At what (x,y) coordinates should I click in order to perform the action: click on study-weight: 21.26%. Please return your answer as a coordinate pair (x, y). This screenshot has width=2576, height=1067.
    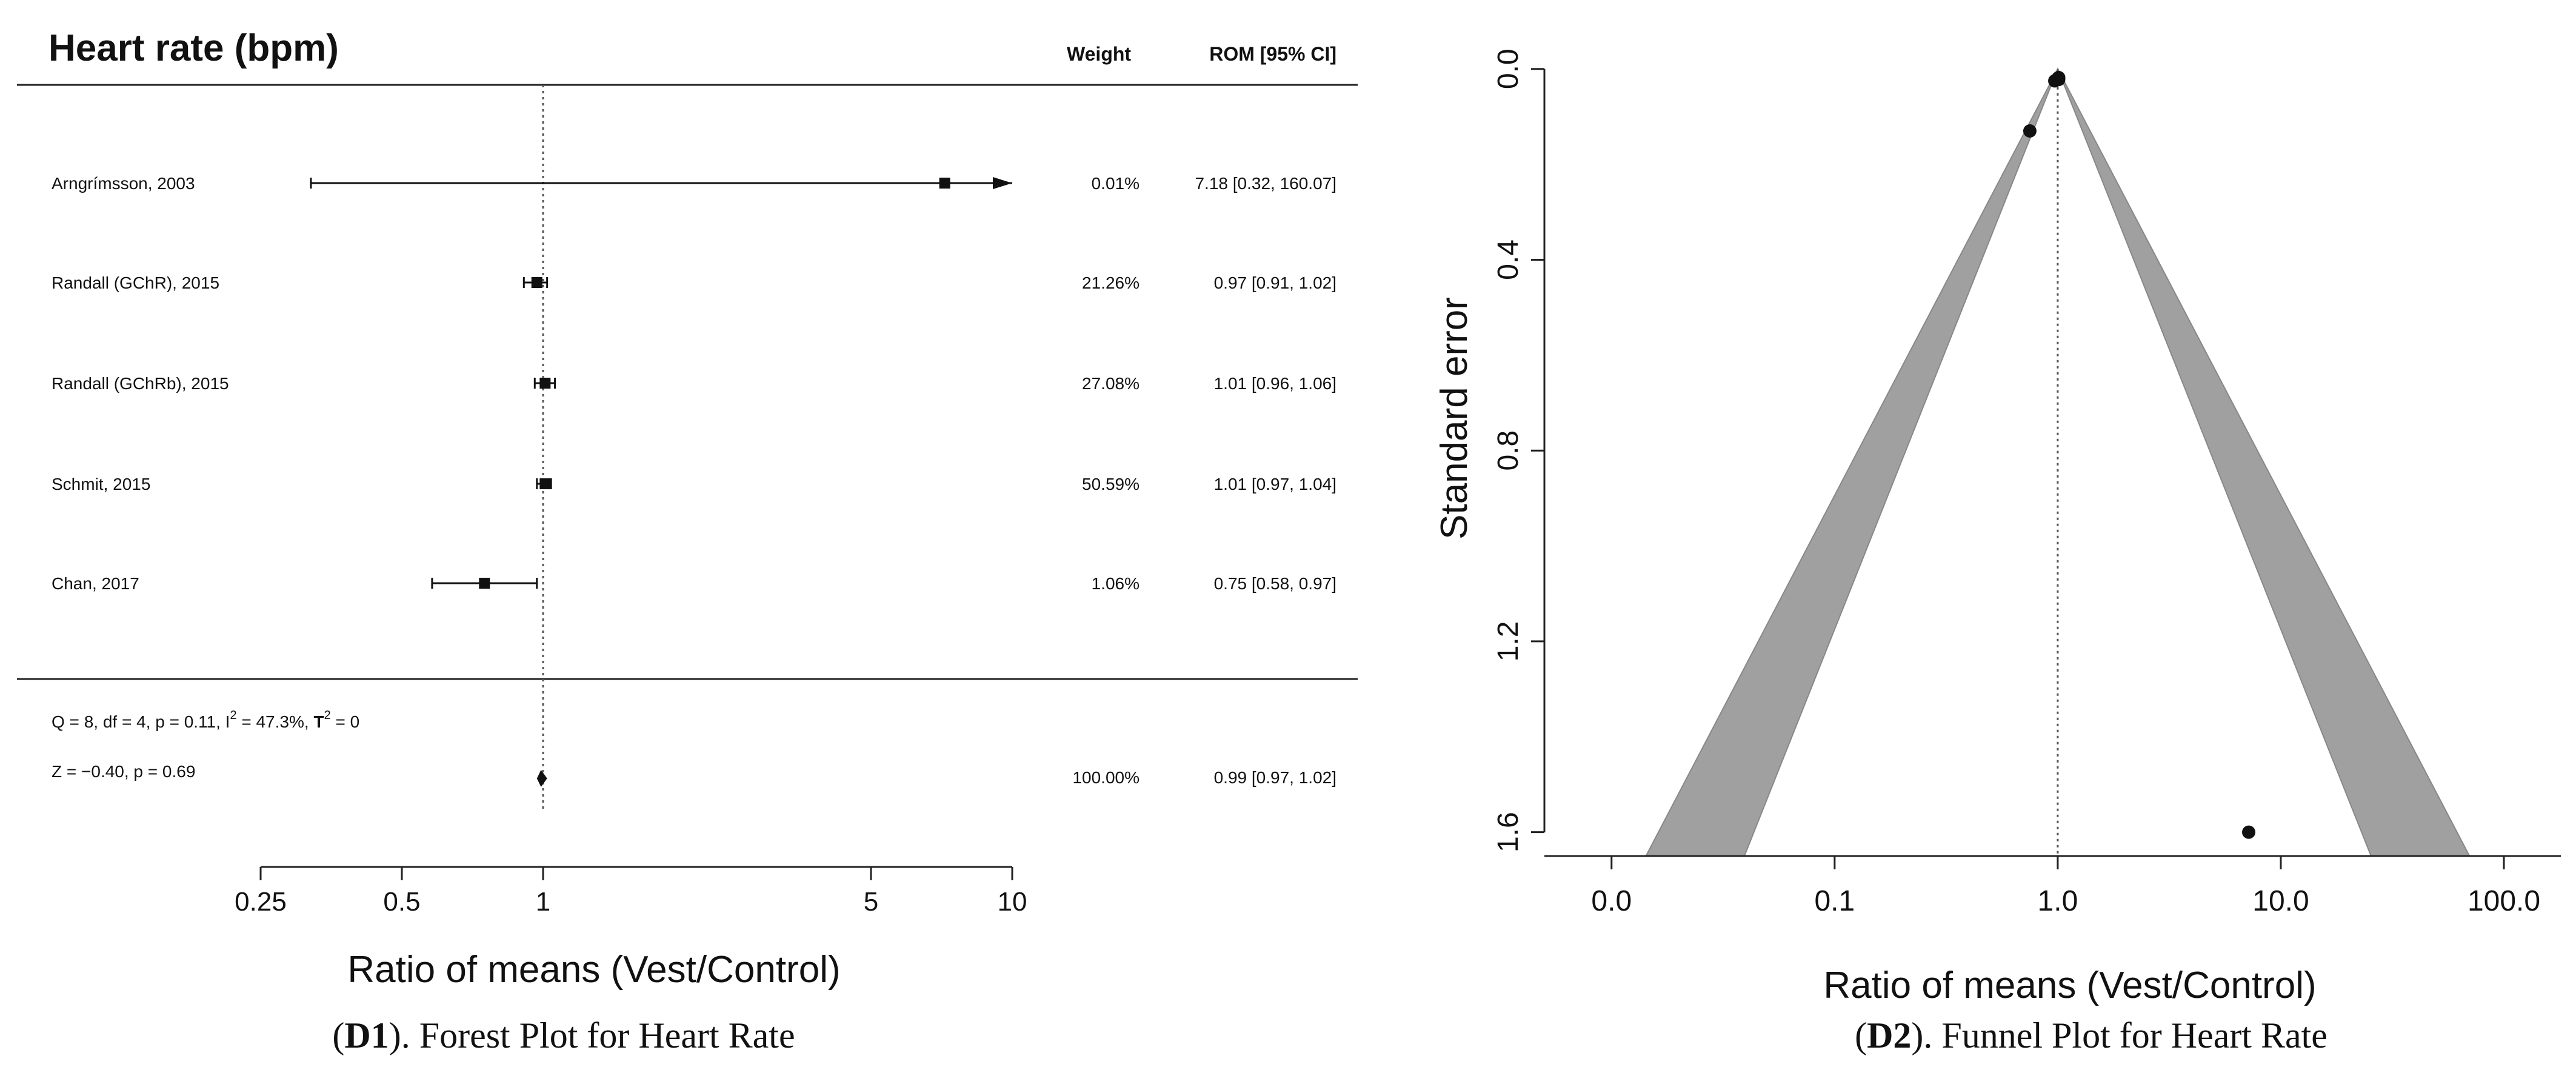
    Looking at the image, I should click on (1111, 282).